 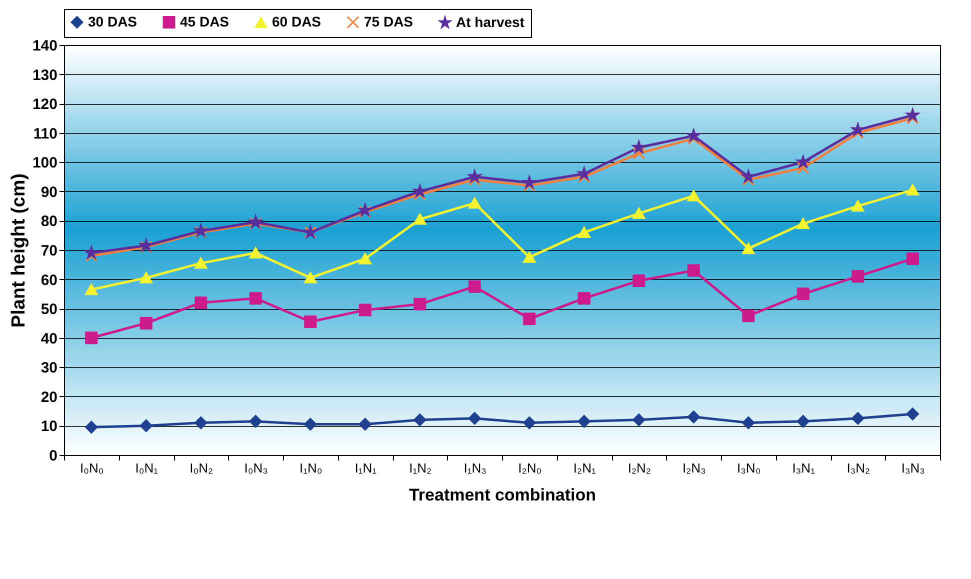 I want to click on x-tick-label: I₀N₃, so click(x=256, y=468).